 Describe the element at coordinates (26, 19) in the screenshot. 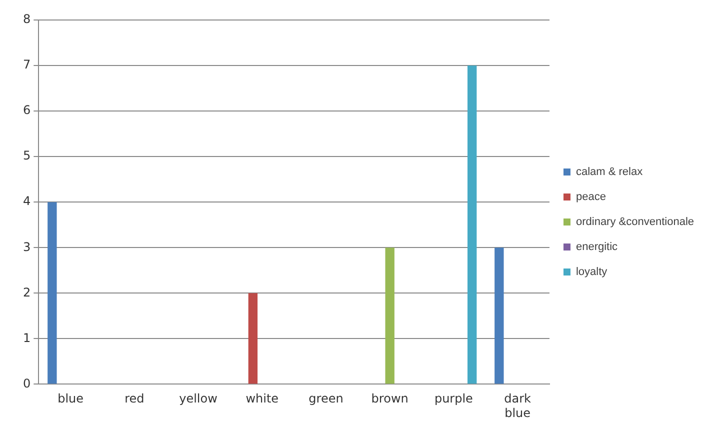

I see `y-tick-label: 8` at that location.